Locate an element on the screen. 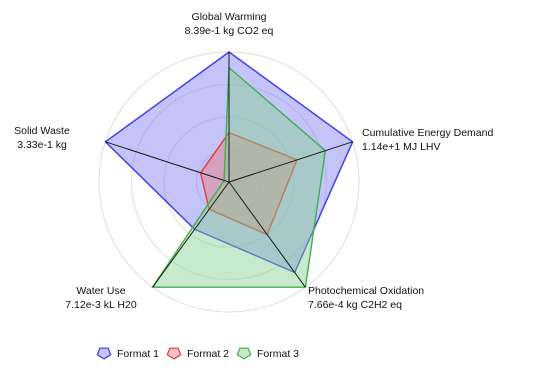  legend-label-1: Format 1 is located at coordinates (138, 354).